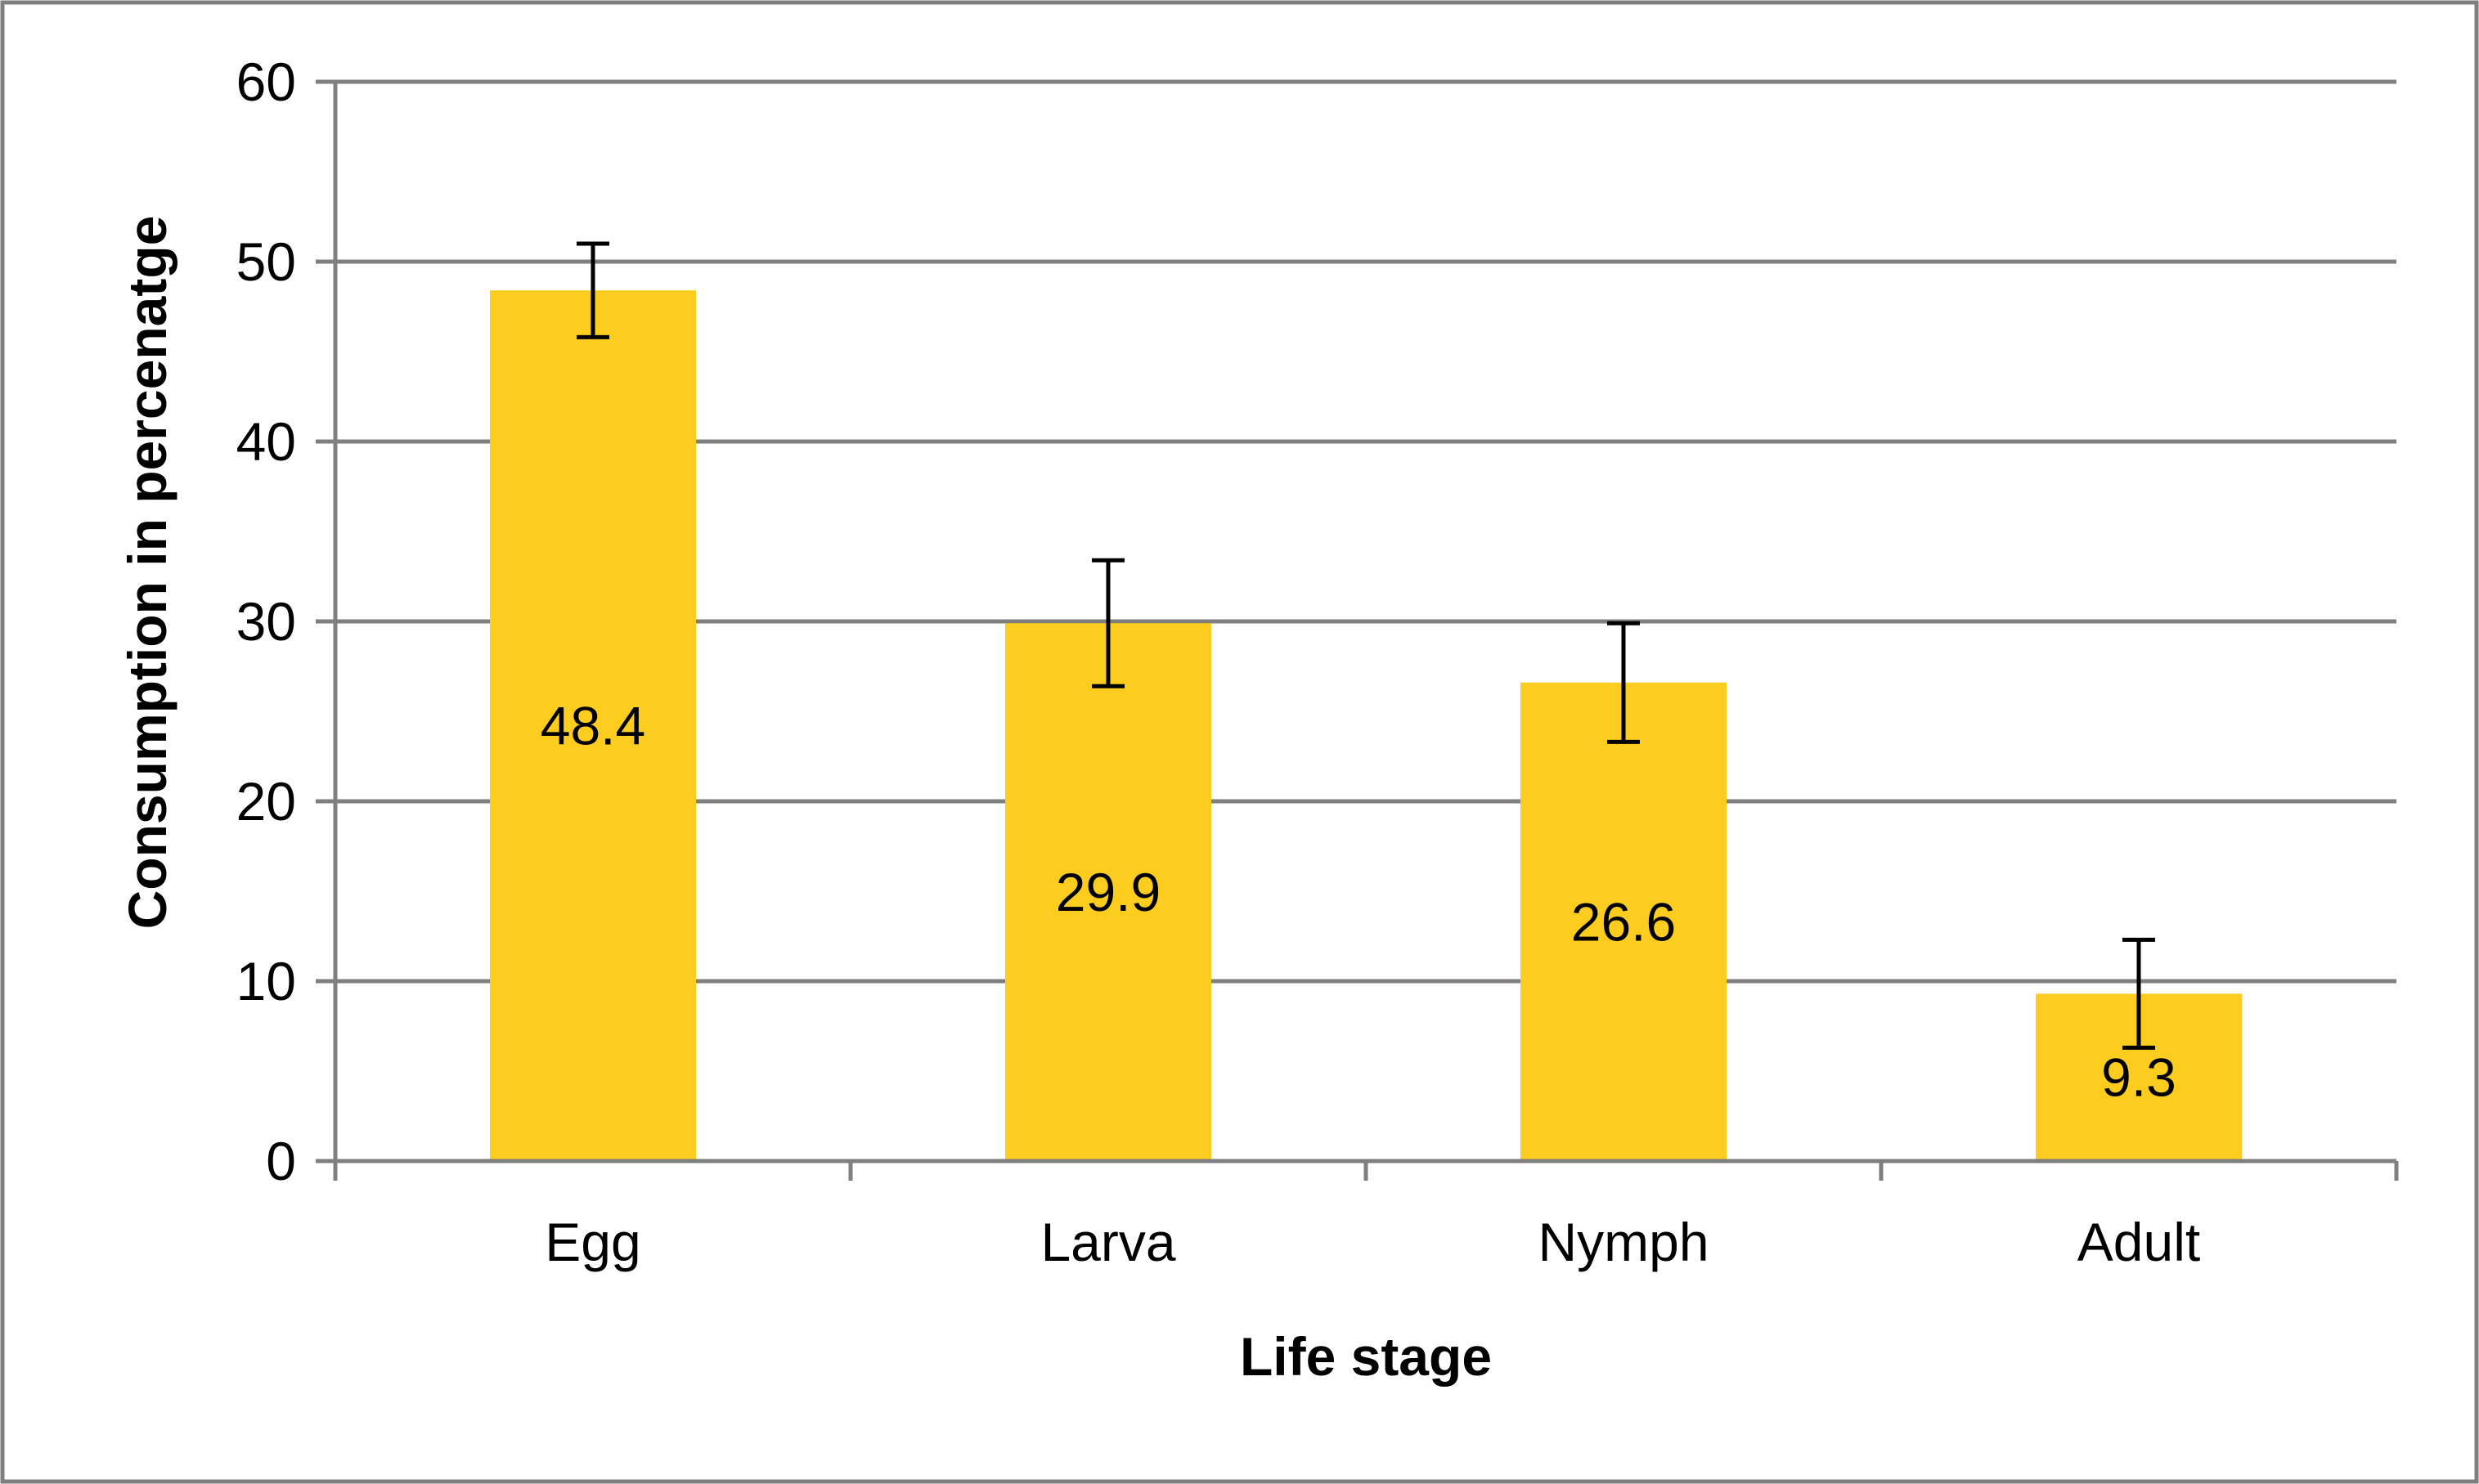 This screenshot has height=1484, width=2479. Describe the element at coordinates (1366, 1356) in the screenshot. I see `x-axis-title: Life stage` at that location.